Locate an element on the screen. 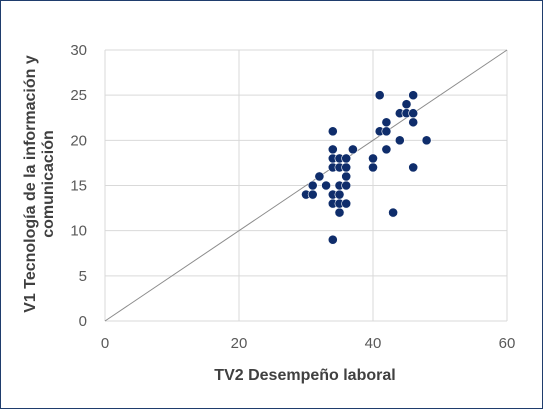 The height and width of the screenshot is (409, 543). y-tick-label: 20 is located at coordinates (78, 140).